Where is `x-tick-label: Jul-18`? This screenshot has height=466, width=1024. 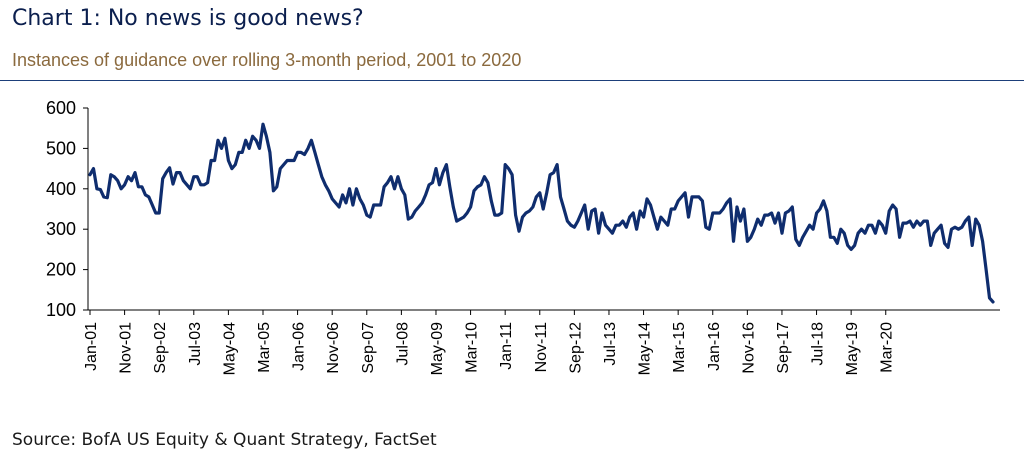
x-tick-label: Jul-18 is located at coordinates (818, 344).